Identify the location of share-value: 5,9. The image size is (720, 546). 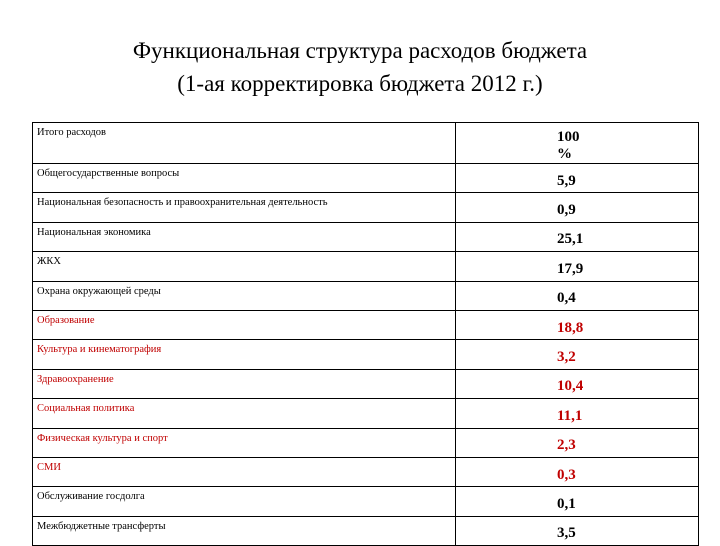
(566, 180).